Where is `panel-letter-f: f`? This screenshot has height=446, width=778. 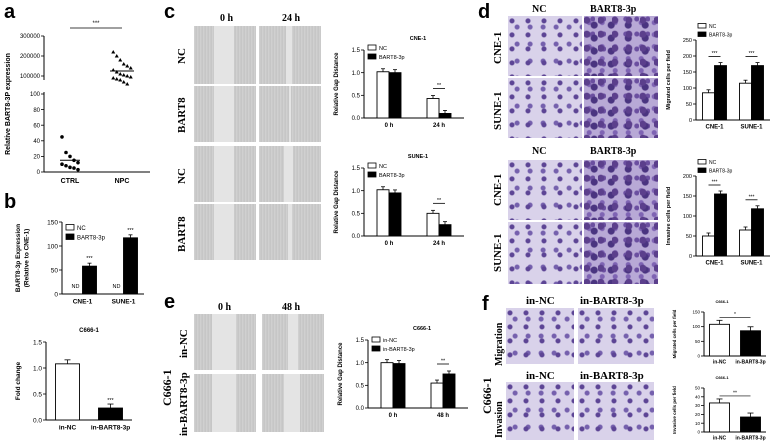
panel-letter-f: f is located at coordinates (485, 304).